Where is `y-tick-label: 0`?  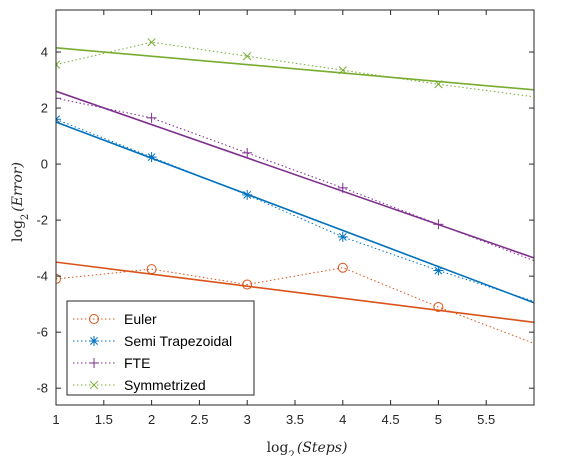
y-tick-label: 0 is located at coordinates (44, 164).